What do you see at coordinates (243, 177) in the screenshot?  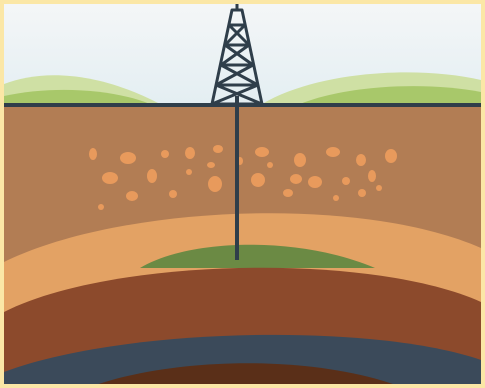 I see `rock-chips` at bounding box center [243, 177].